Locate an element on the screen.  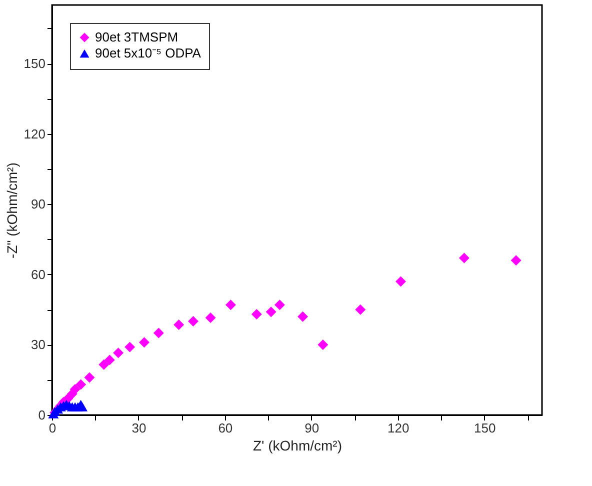
y-axis-title: -Z" (kOhm/cm²) is located at coordinates (12, 210).